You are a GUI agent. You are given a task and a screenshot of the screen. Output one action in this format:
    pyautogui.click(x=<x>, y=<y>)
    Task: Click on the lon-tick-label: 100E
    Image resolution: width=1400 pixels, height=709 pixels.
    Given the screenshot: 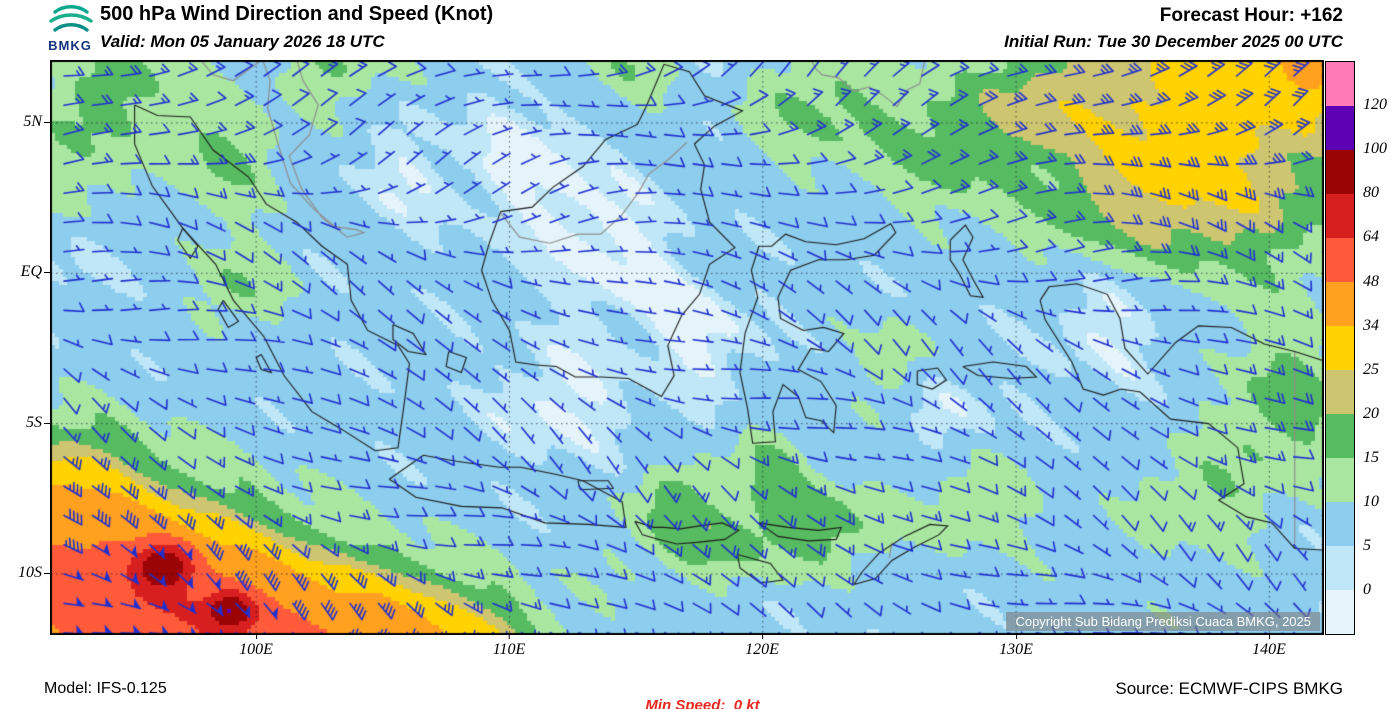 What is the action you would take?
    pyautogui.click(x=256, y=645)
    